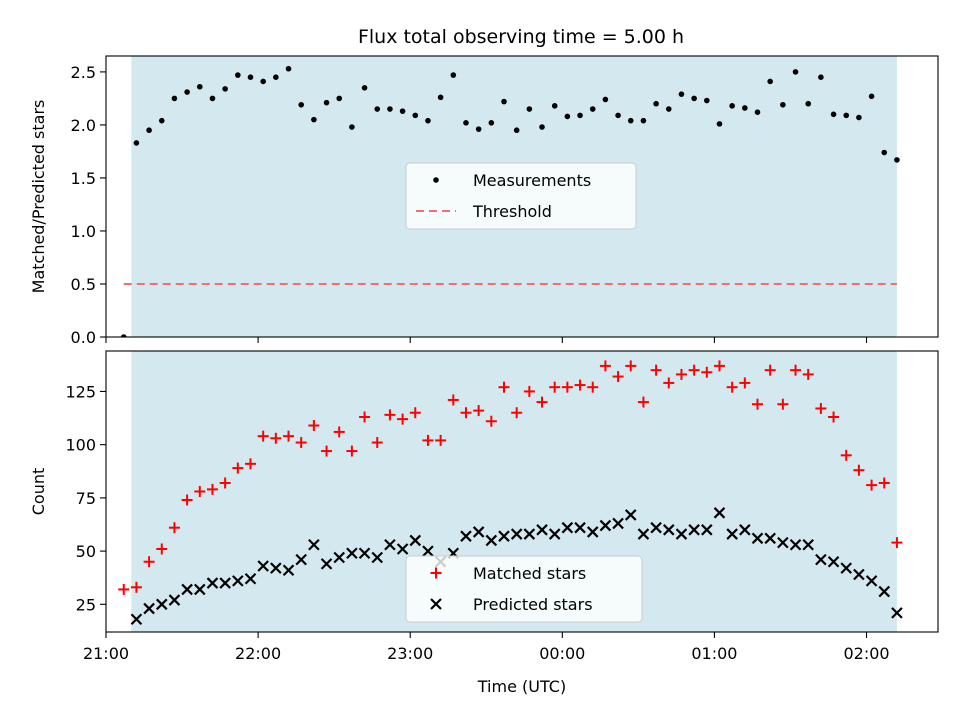  I want to click on x-tick-label: 23:00, so click(410, 653).